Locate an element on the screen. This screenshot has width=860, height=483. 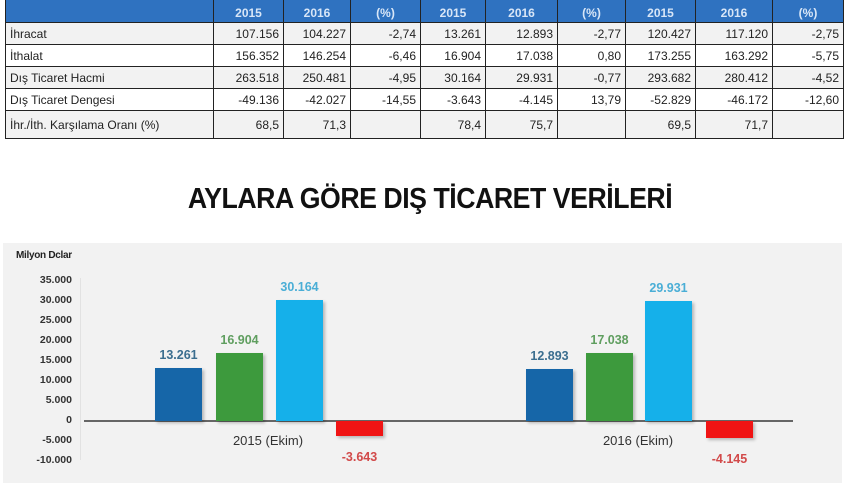
table-cell: 71,3 is located at coordinates (317, 124).